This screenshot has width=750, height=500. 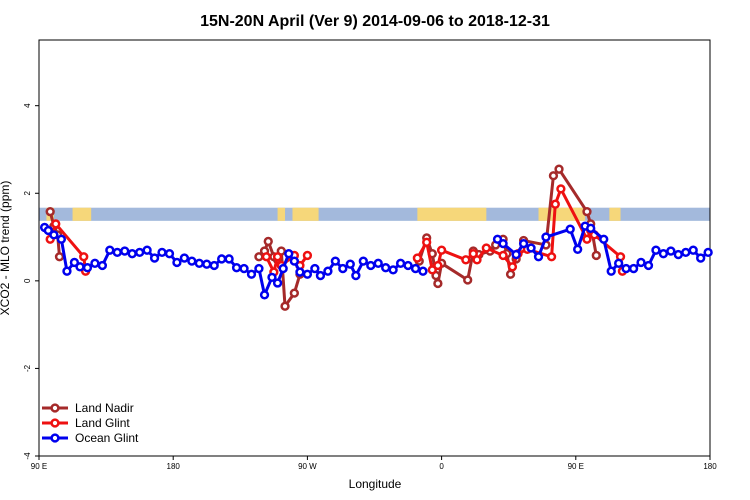 I want to click on x-tick-label-0: 90 E, so click(x=39, y=466).